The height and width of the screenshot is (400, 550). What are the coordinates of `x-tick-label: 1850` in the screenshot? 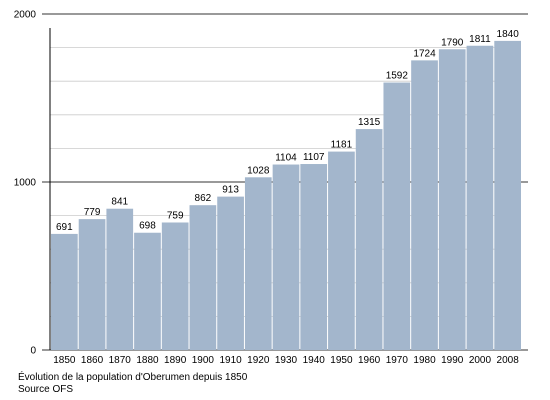 It's located at (64, 360).